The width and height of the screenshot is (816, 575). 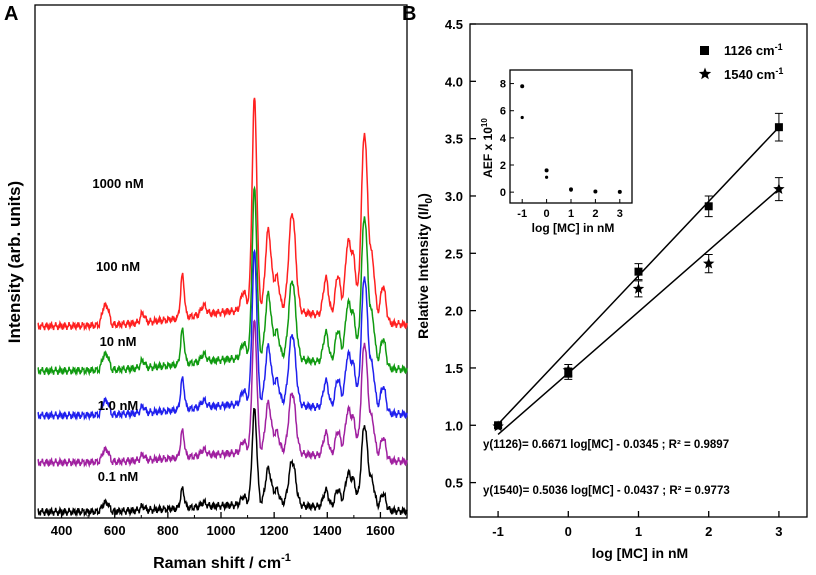 I want to click on y-tick-label: 3.5, so click(x=454, y=139).